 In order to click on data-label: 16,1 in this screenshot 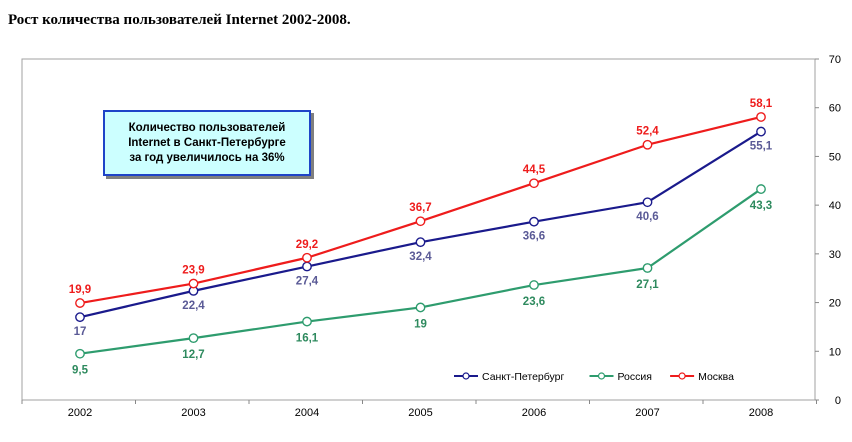, I will do `click(307, 339)`.